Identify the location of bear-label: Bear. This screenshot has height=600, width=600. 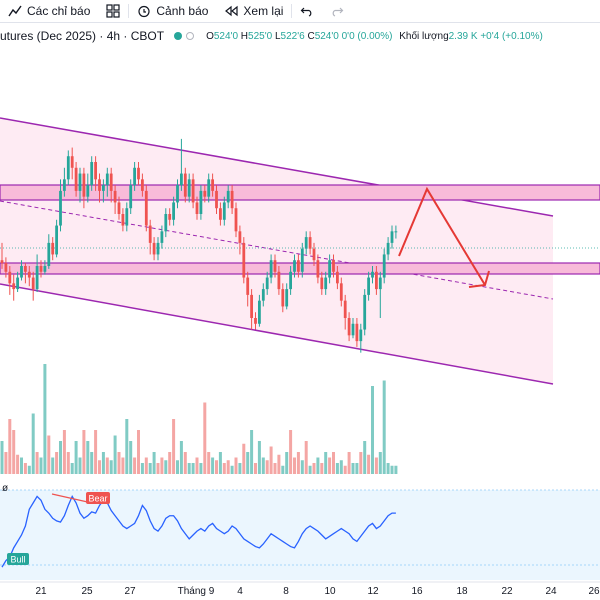
(97, 499).